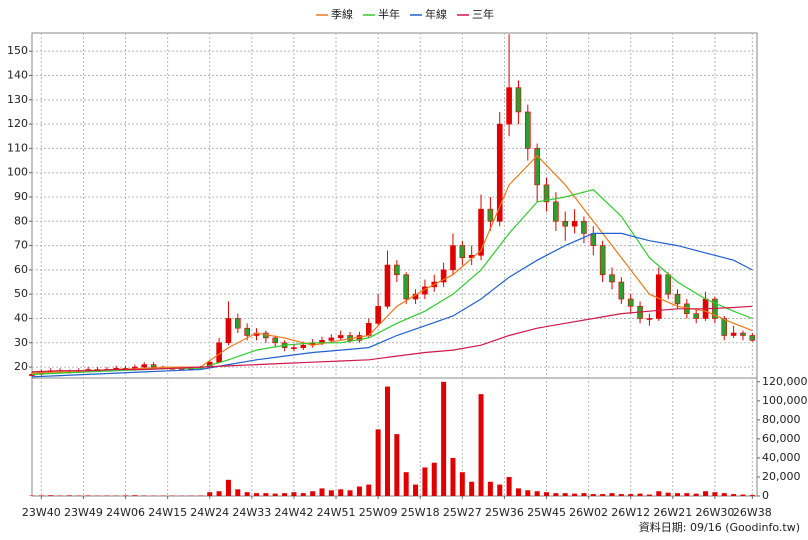 This screenshot has width=808, height=540. What do you see at coordinates (251, 512) in the screenshot?
I see `x-tick-label: 24W33` at bounding box center [251, 512].